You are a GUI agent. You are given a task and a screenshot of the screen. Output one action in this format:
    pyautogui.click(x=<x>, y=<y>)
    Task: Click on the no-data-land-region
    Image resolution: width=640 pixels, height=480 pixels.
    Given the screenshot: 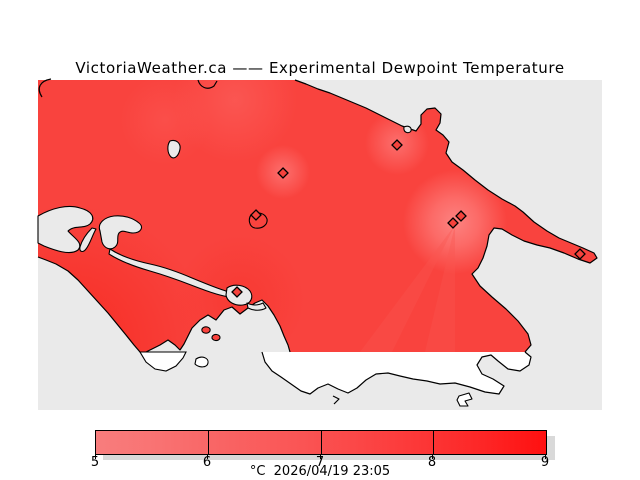 What is the action you would take?
    pyautogui.click(x=396, y=373)
    